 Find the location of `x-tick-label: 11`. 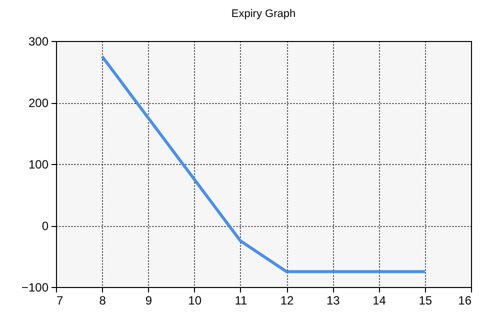

x-tick-label: 11 is located at coordinates (241, 301).